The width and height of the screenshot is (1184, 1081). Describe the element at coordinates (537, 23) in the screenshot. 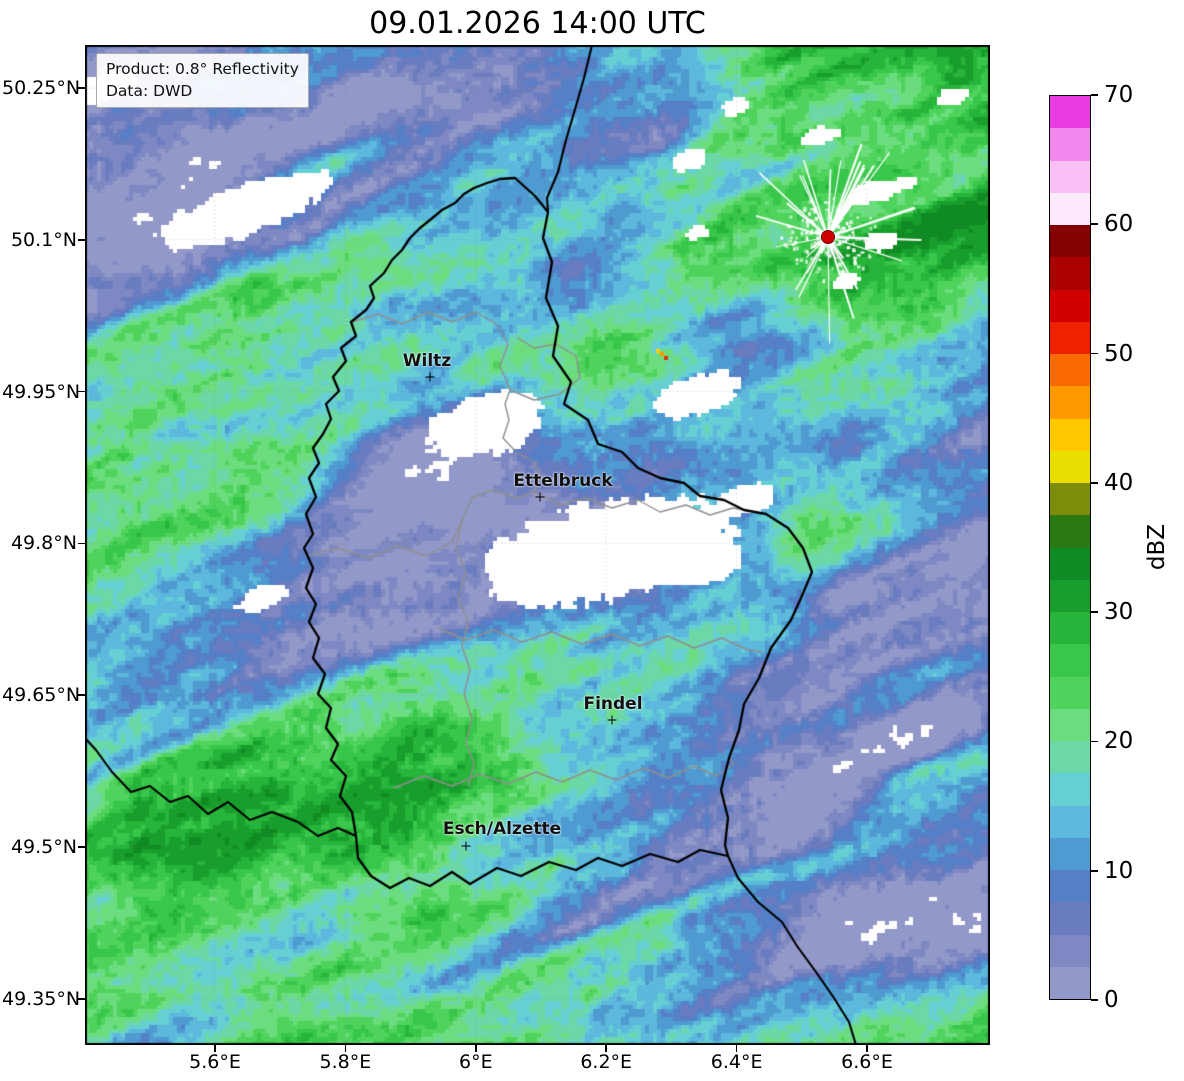

I see `figure-title: 09.01.2026 14:00 UTC` at that location.